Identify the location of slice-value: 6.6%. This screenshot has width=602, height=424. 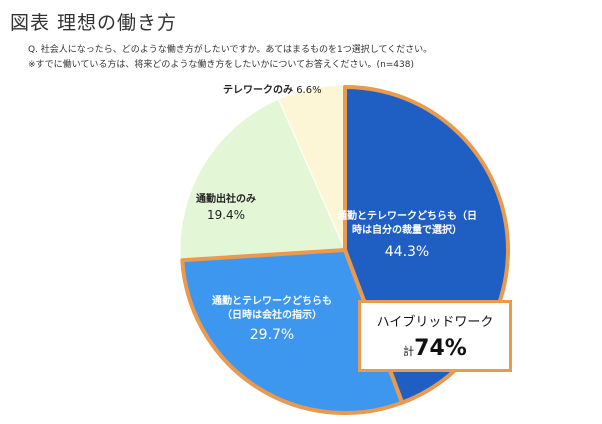
(309, 90).